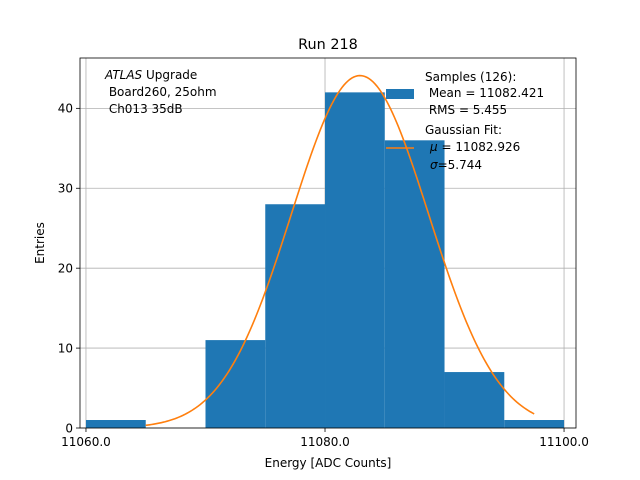  I want to click on annotation-line-3: Ch013 35dB, so click(144, 109).